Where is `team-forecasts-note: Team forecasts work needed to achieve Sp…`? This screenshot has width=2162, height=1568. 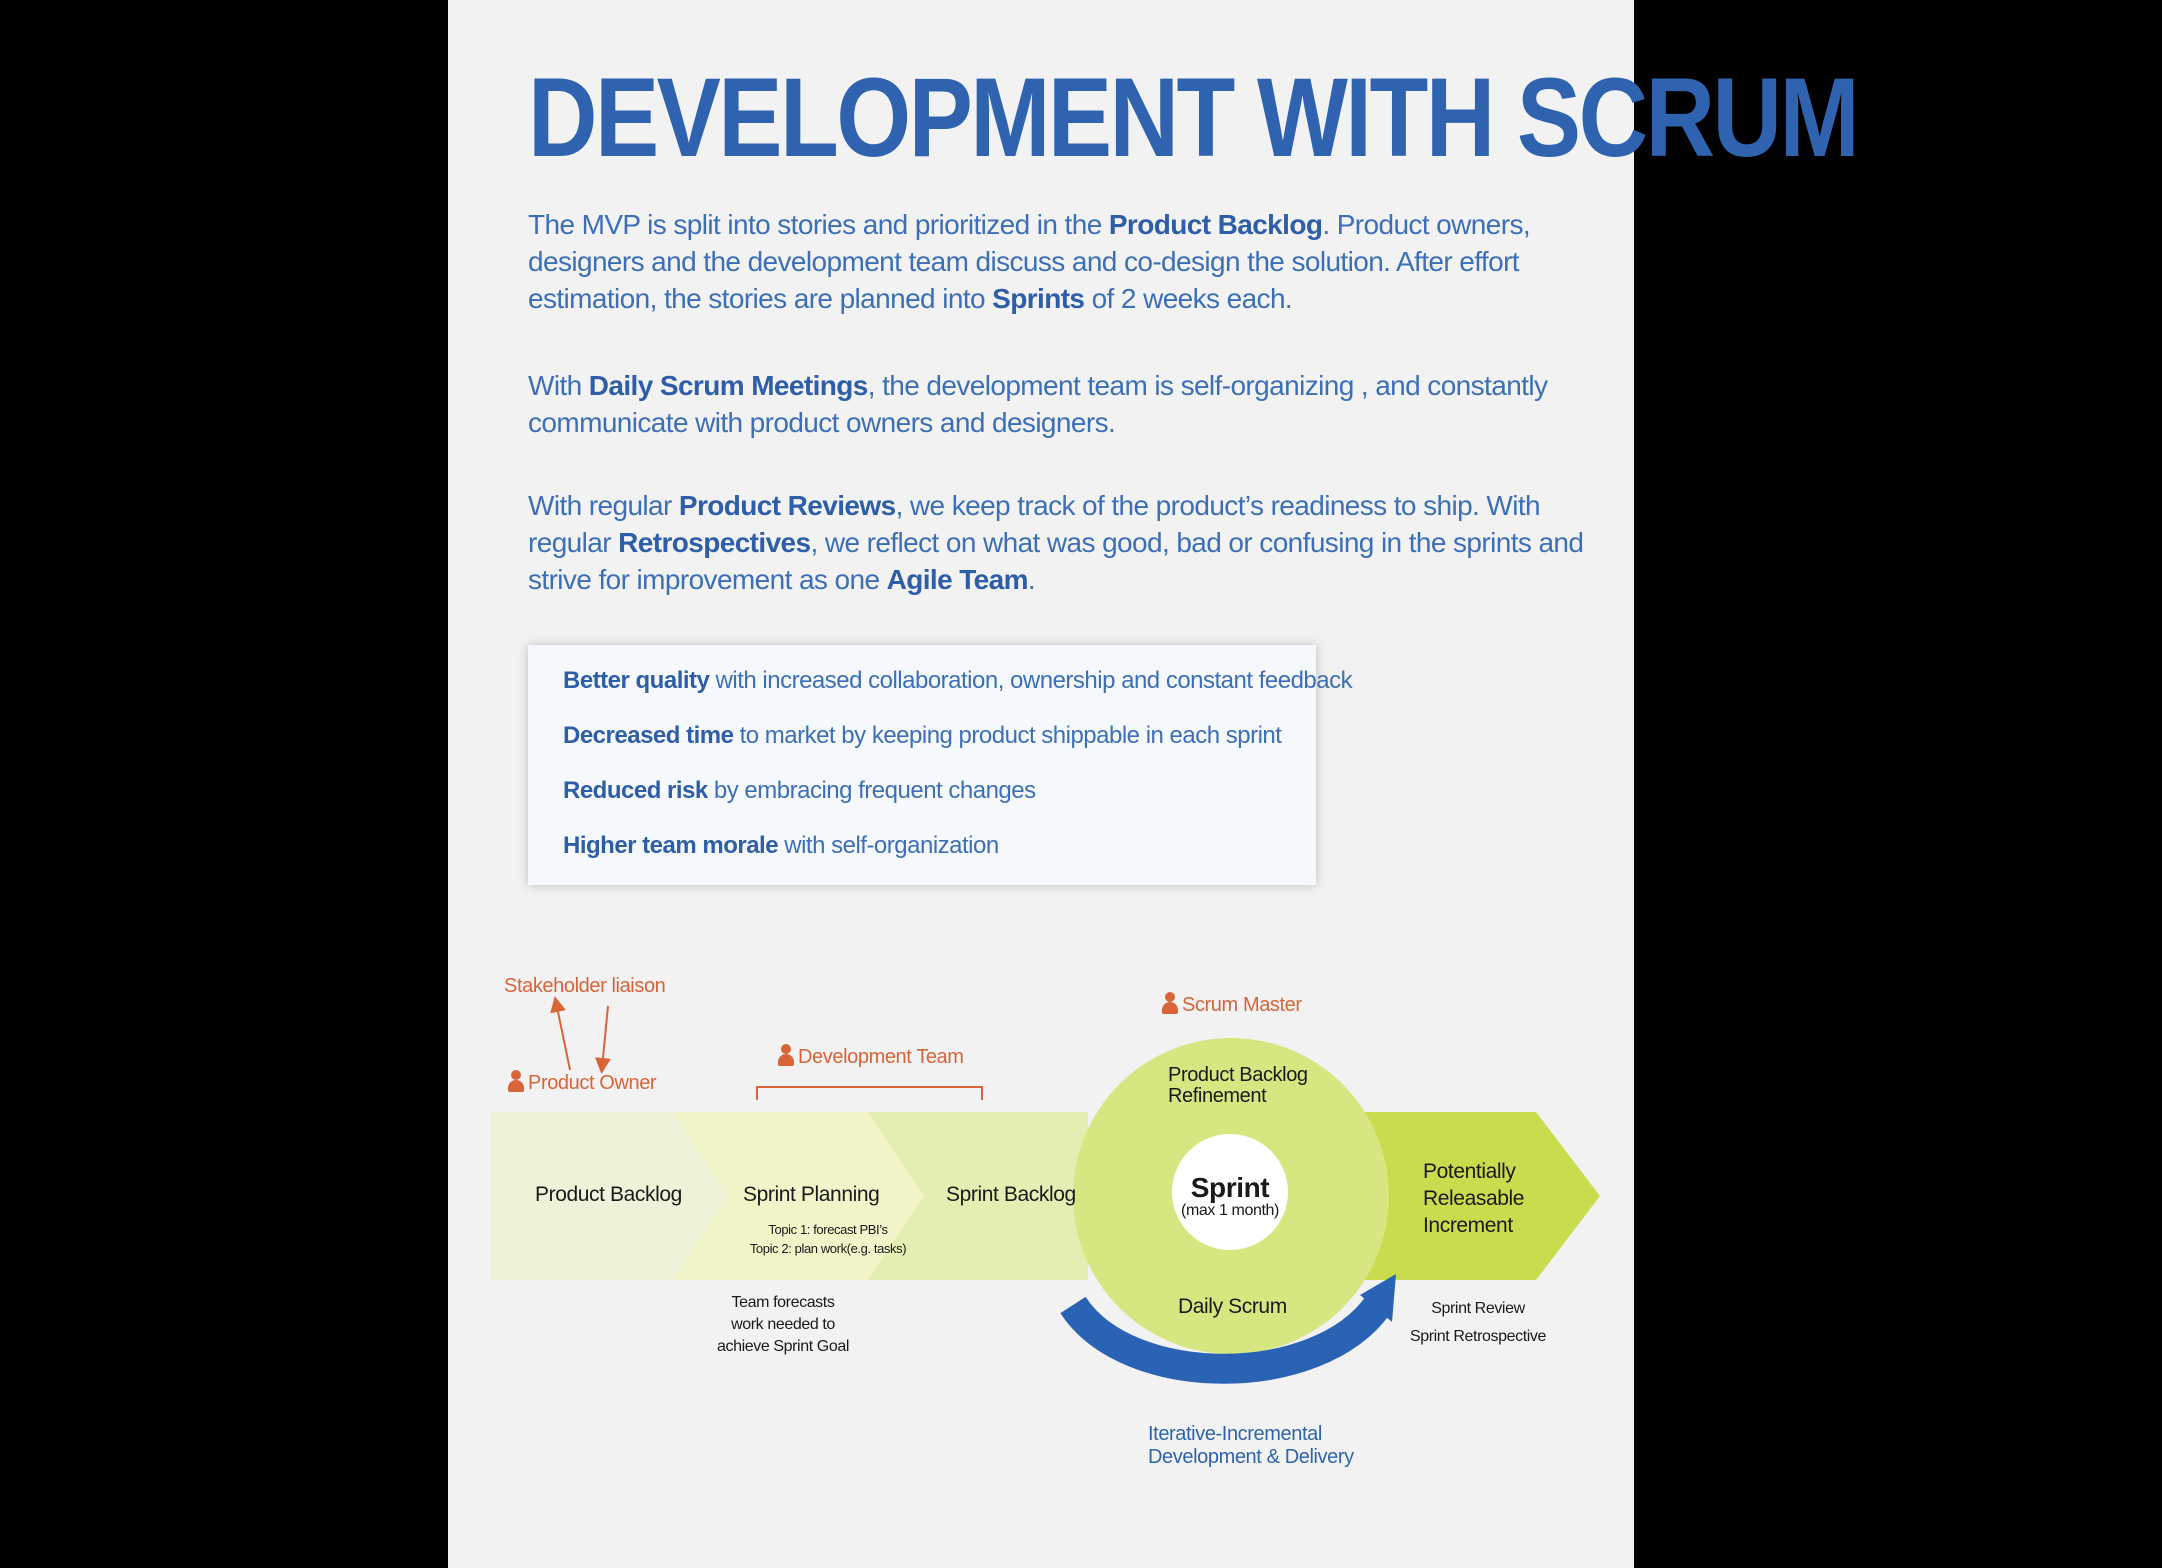 team-forecasts-note: Team forecasts work needed to achieve Sp… is located at coordinates (783, 1324).